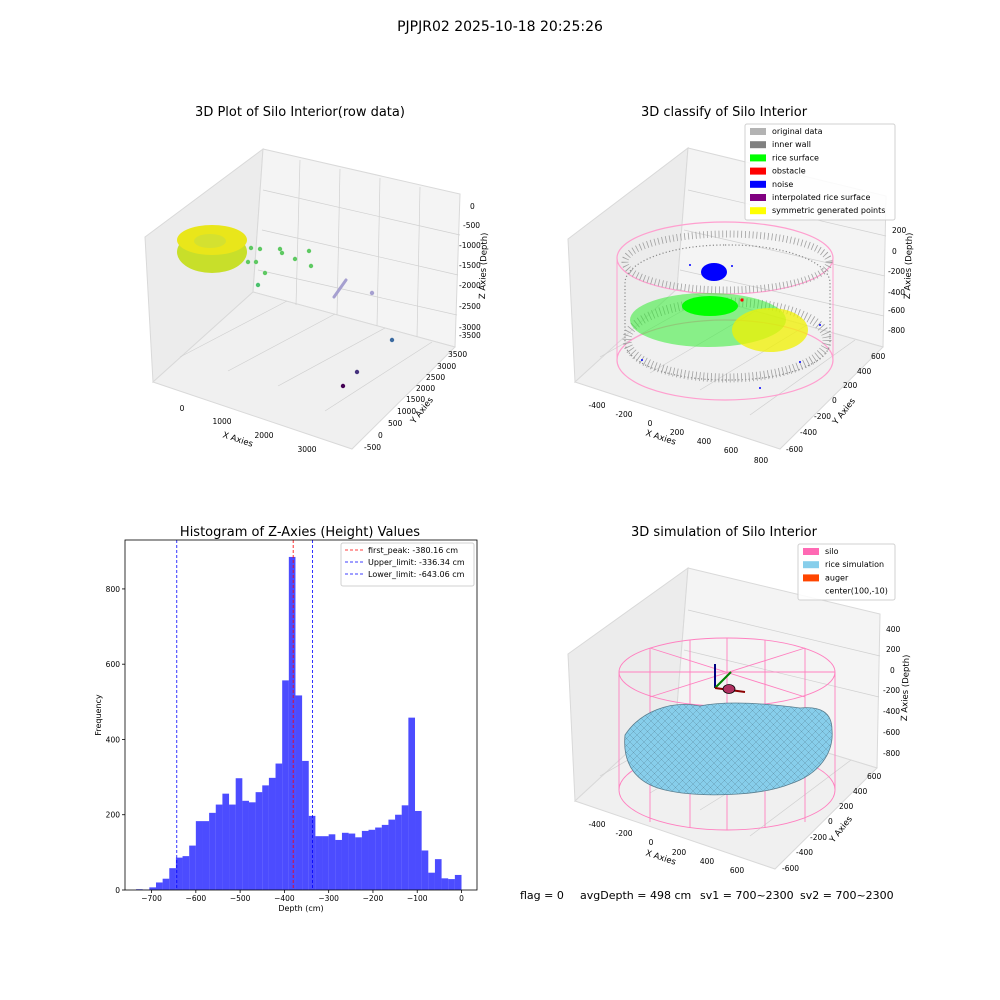 This screenshot has height=1000, width=1000. What do you see at coordinates (891, 732) in the screenshot?
I see `z-tick-label: -600` at bounding box center [891, 732].